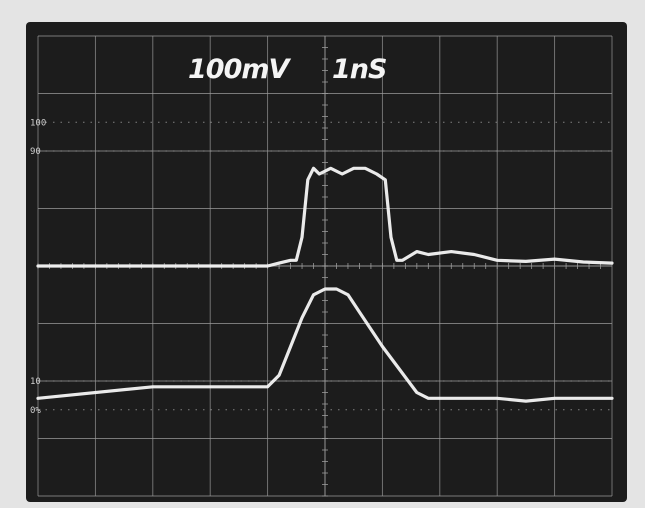 Image resolution: width=645 pixels, height=508 pixels. What do you see at coordinates (38, 123) in the screenshot?
I see `graticule-marker-label: 100` at bounding box center [38, 123].